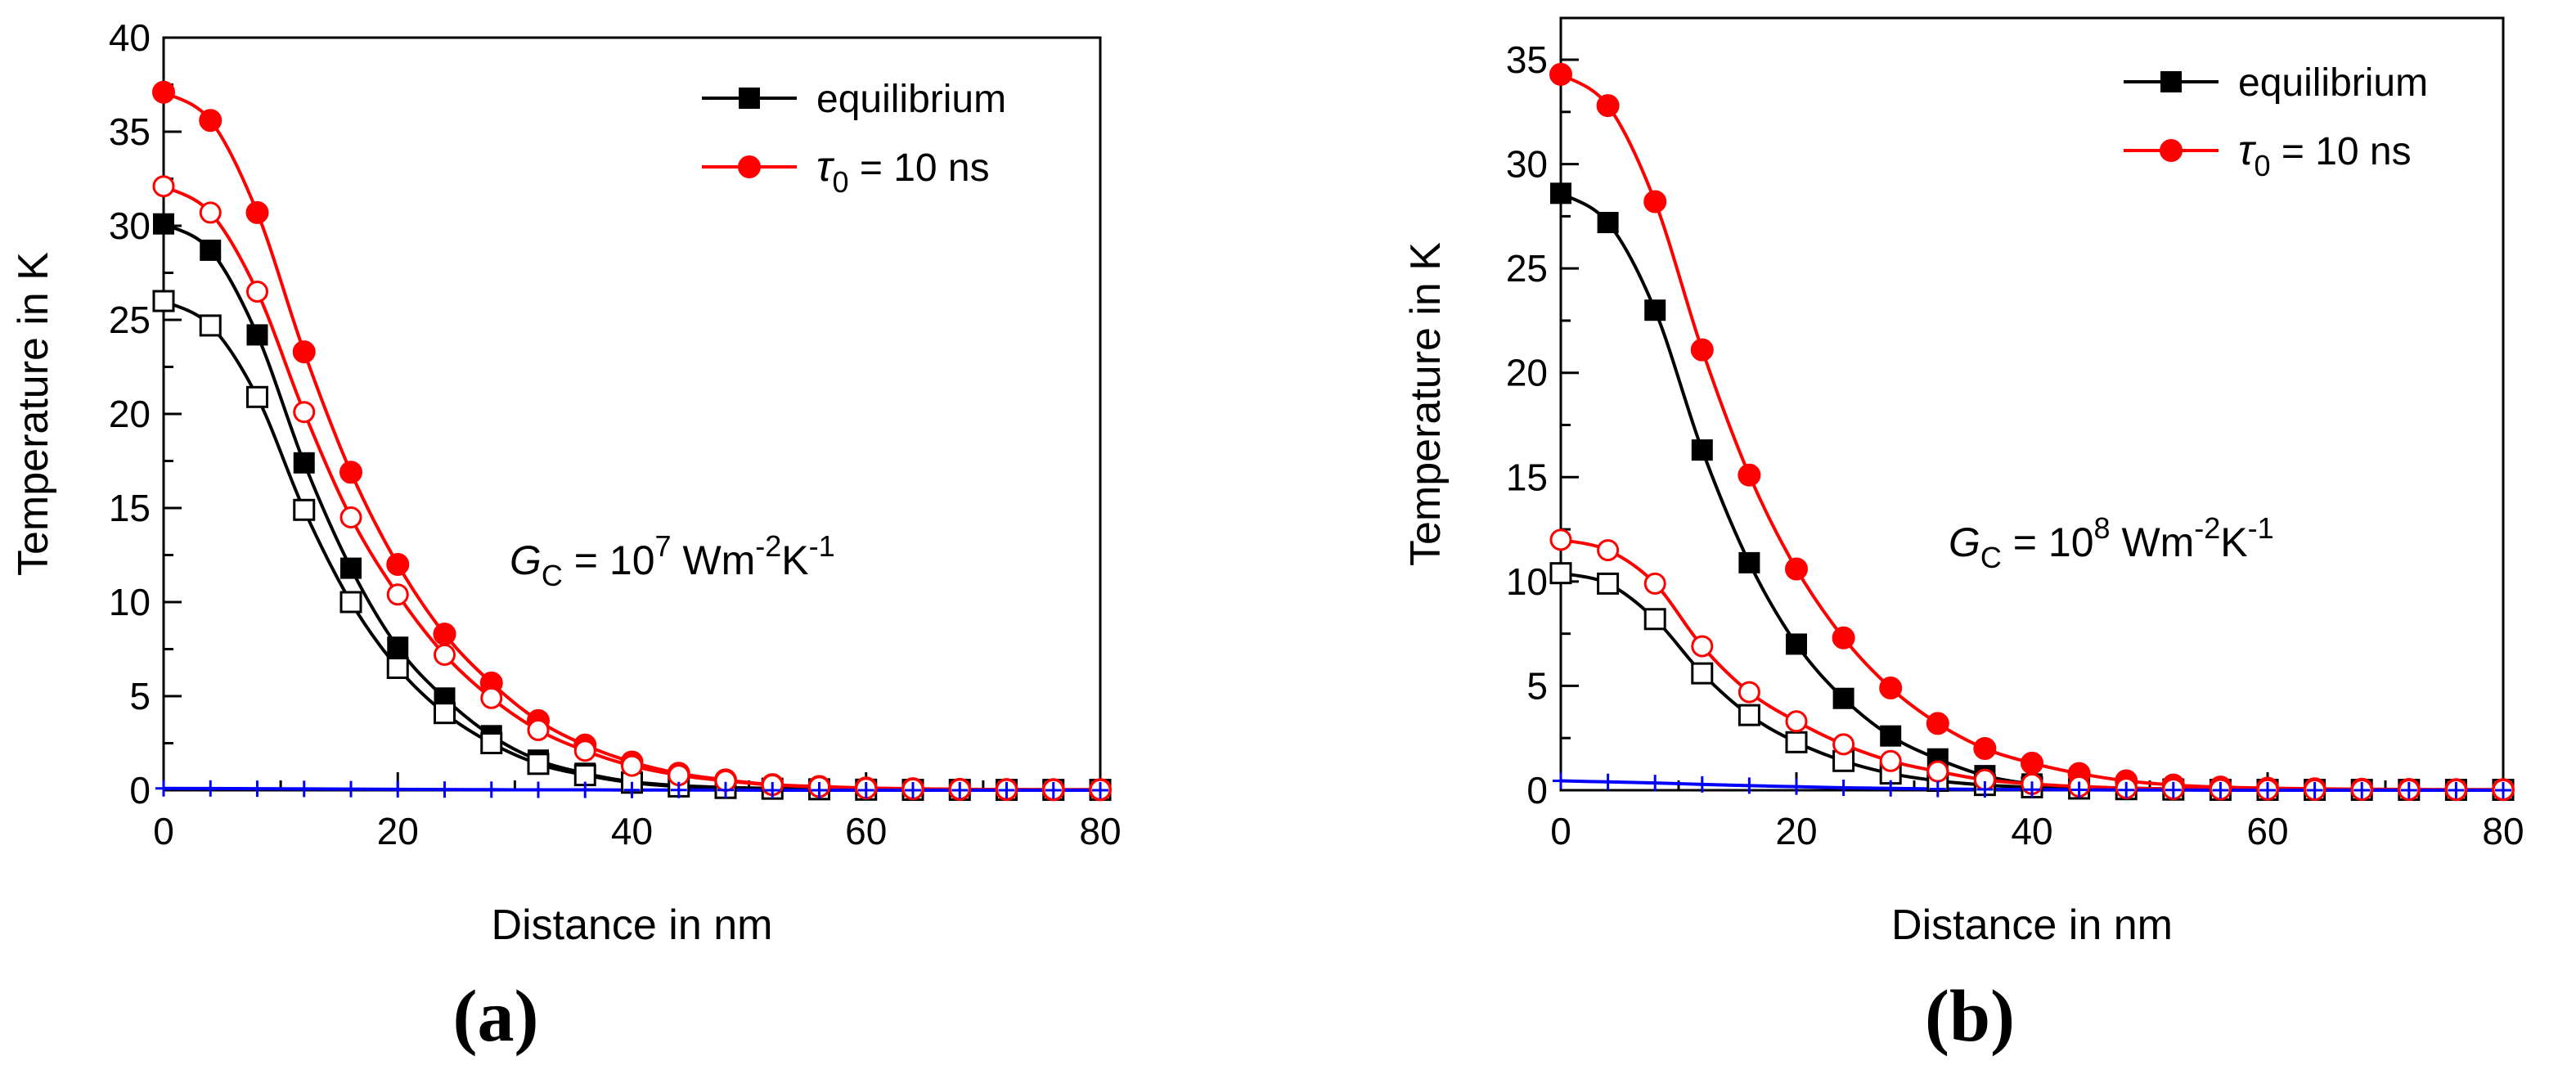 This screenshot has height=1079, width=2576. I want to click on annotation-g: G, so click(1964, 542).